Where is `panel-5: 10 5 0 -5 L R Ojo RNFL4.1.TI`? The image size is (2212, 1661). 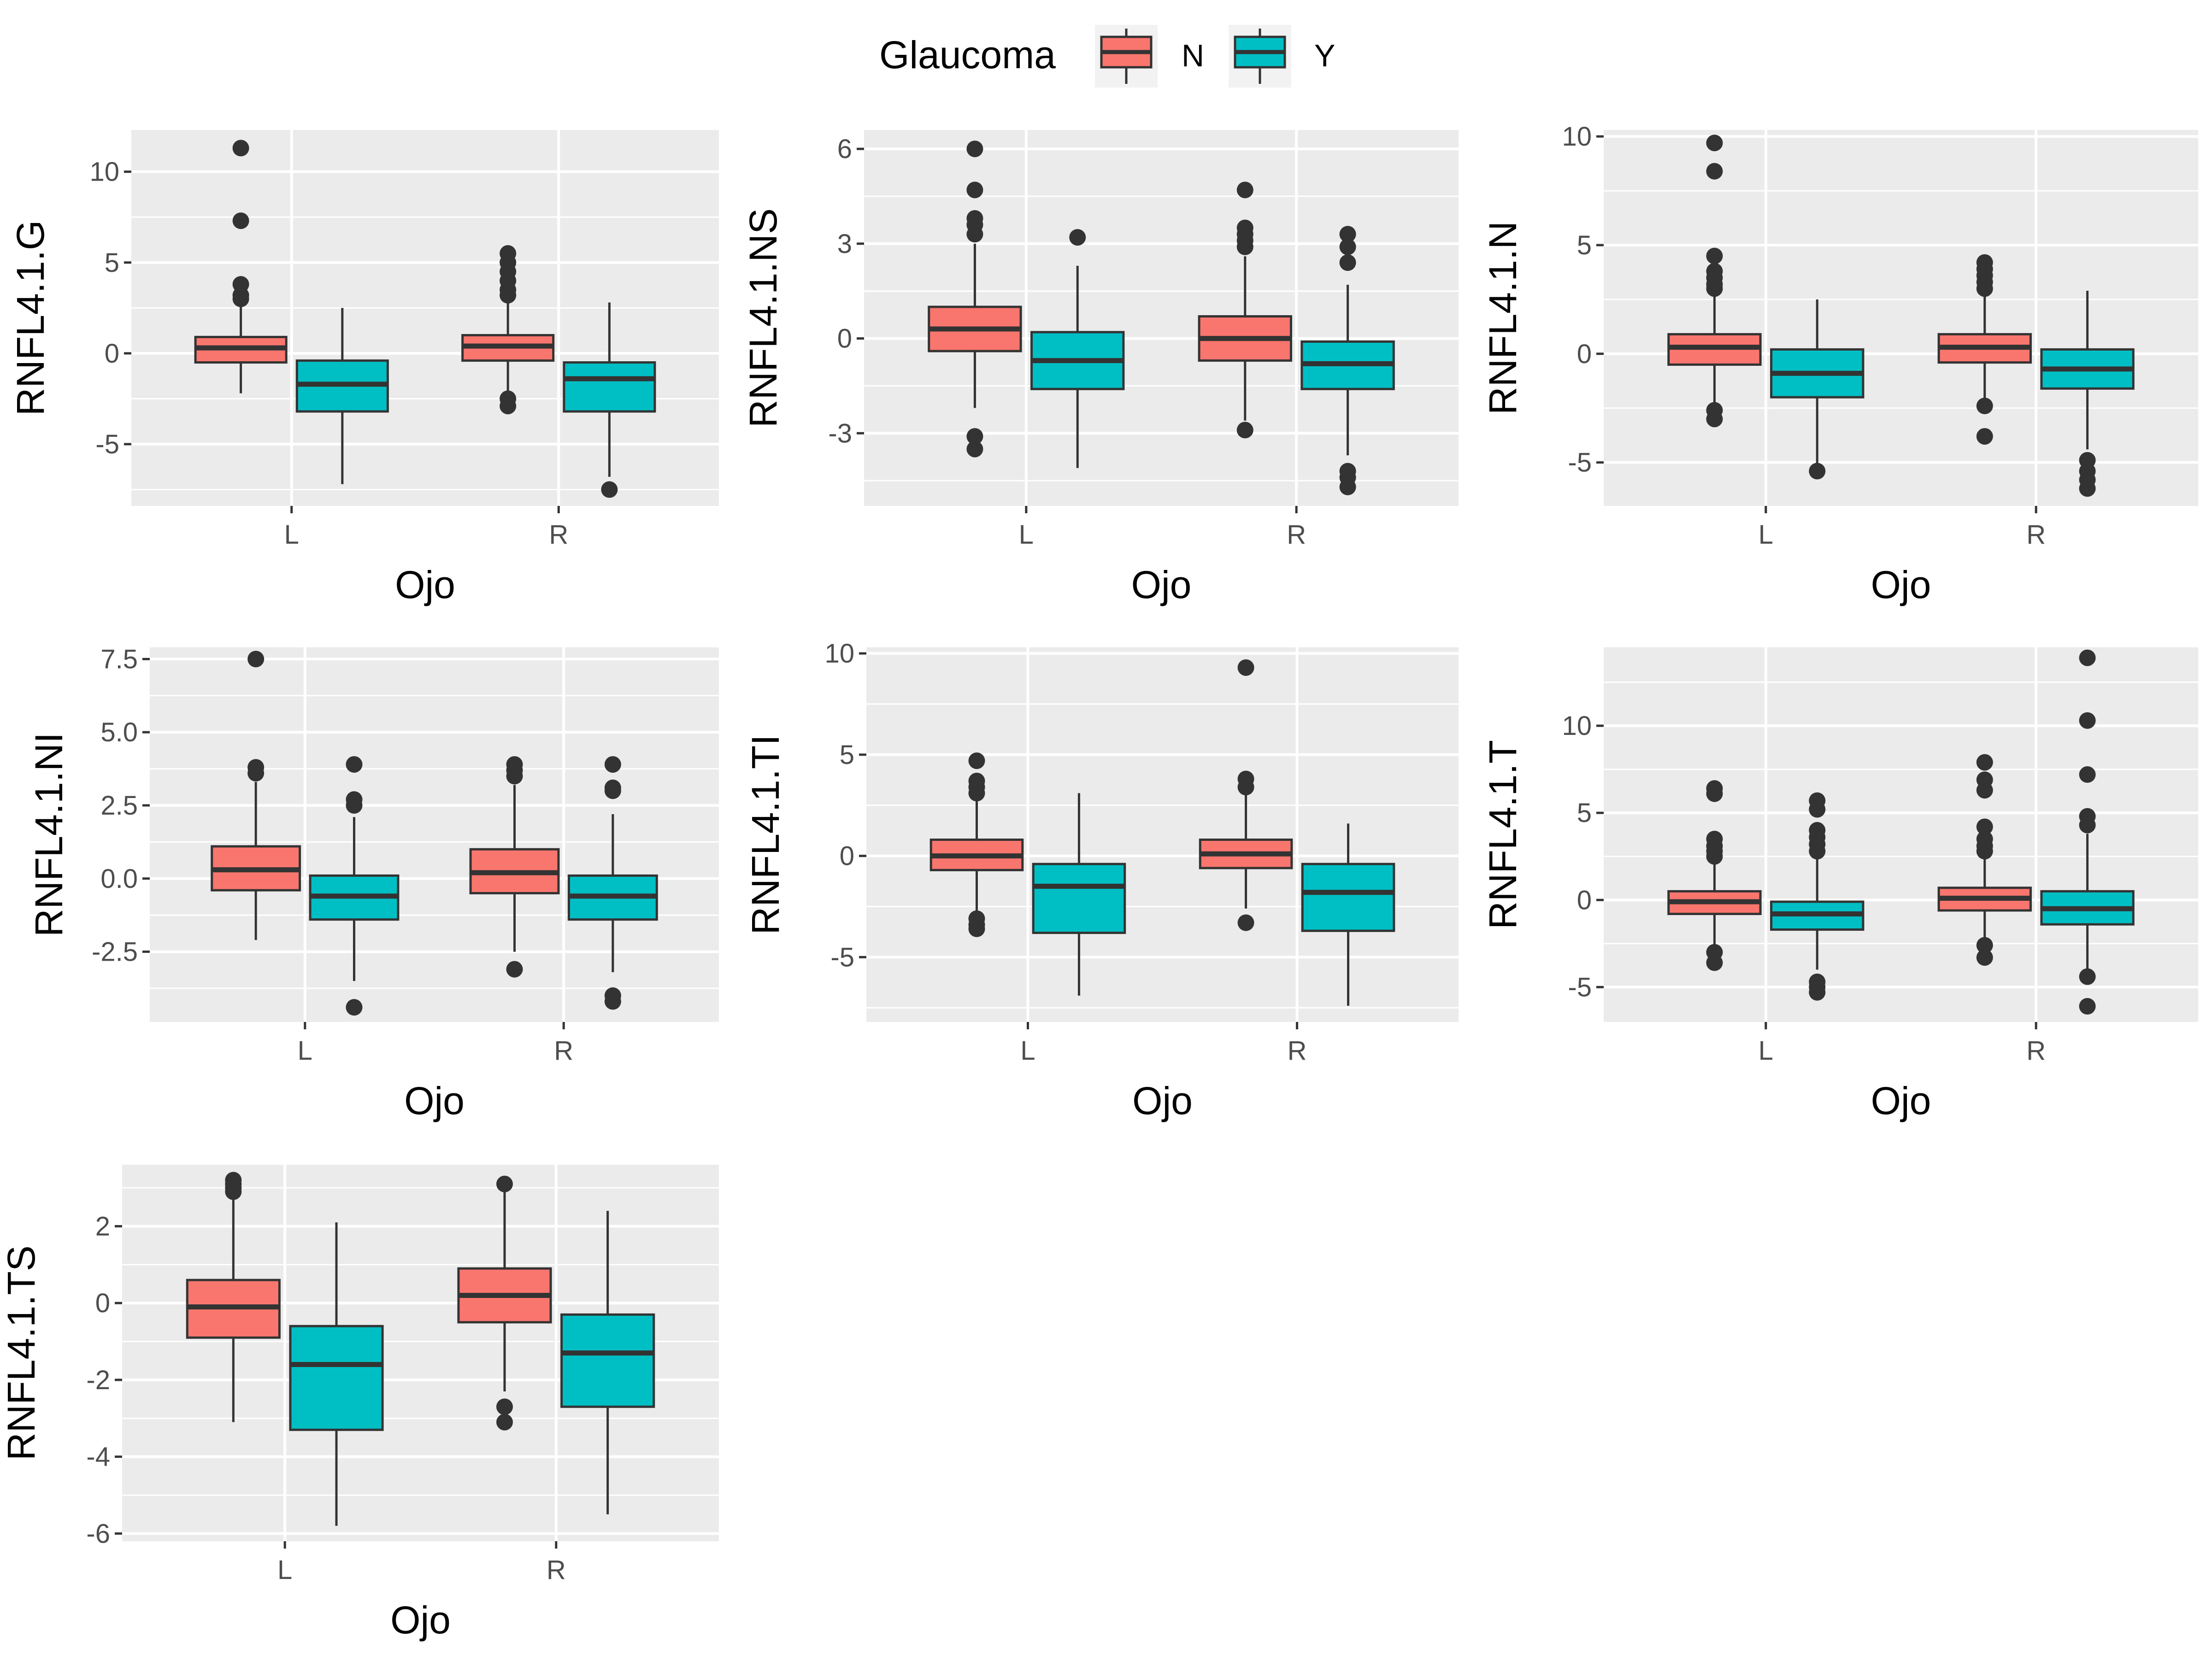
panel-5: 10 5 0 -5 L R Ojo RNFL4.1.TI is located at coordinates (1101, 880).